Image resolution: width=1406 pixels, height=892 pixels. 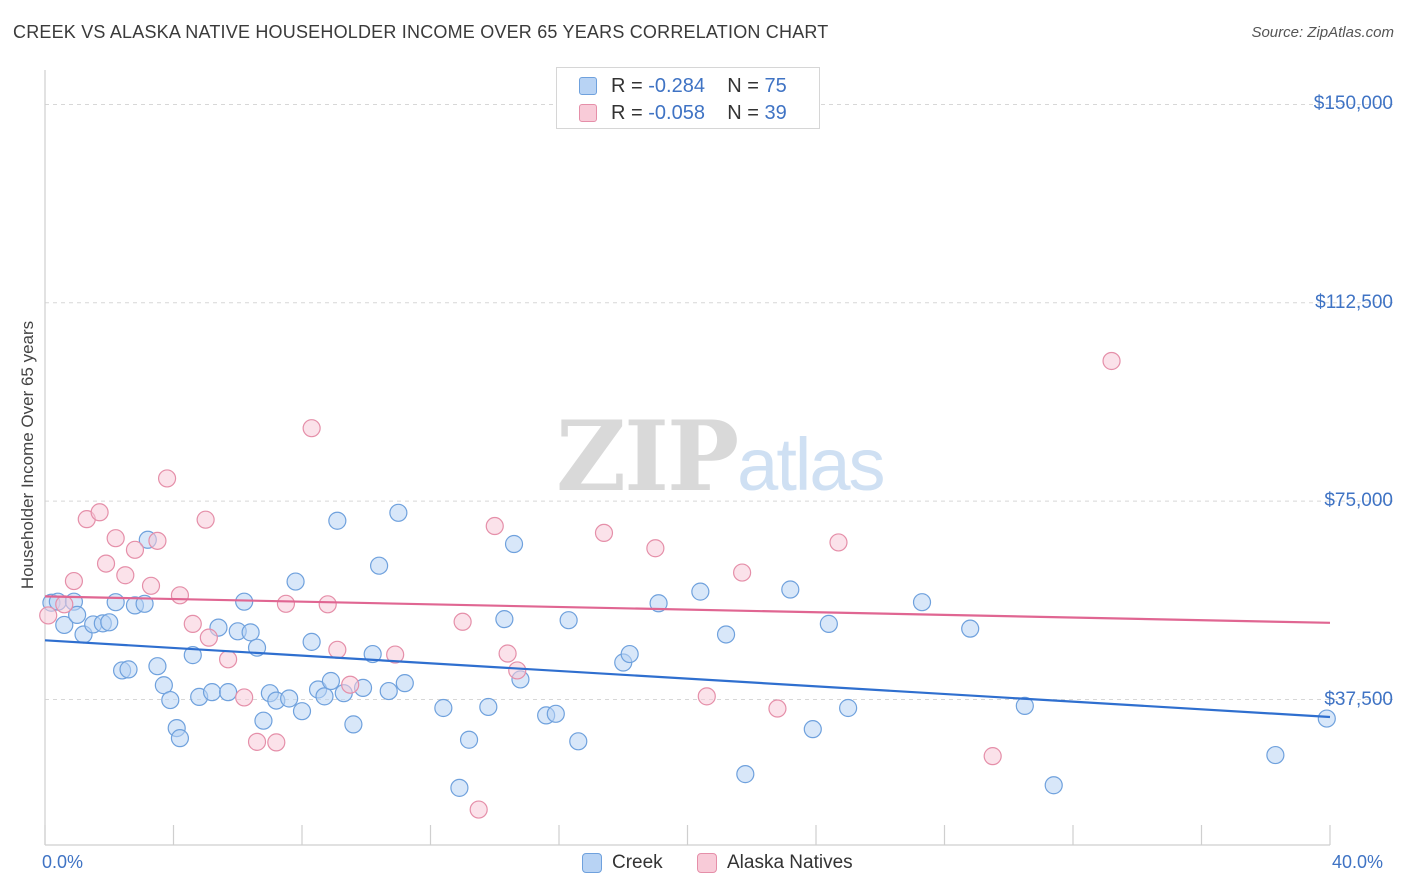 I want to click on creek-swatch, so click(x=588, y=86).